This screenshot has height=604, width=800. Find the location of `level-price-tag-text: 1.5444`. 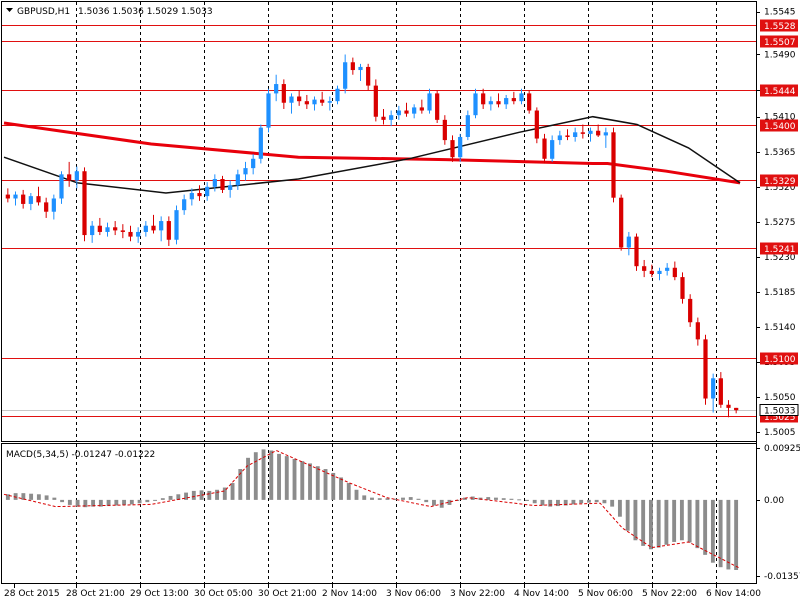

level-price-tag-text: 1.5444 is located at coordinates (780, 92).